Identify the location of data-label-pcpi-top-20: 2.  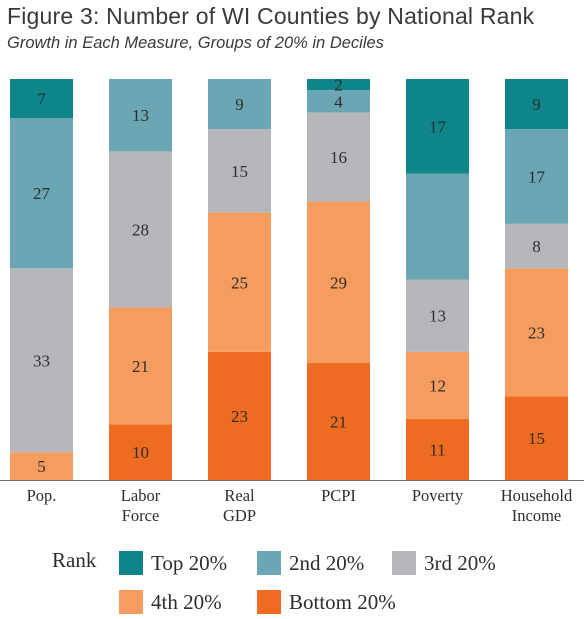
(338, 85).